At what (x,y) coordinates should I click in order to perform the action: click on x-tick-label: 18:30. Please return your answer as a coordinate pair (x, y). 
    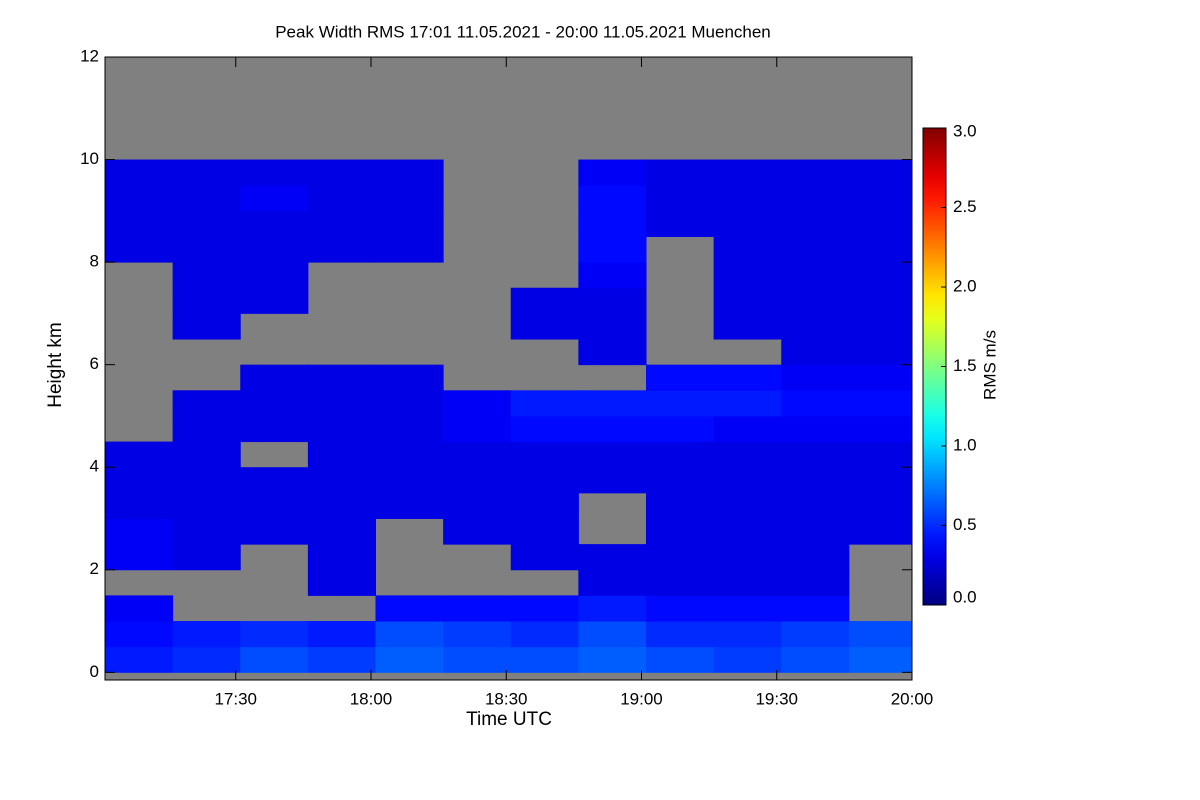
    Looking at the image, I should click on (506, 698).